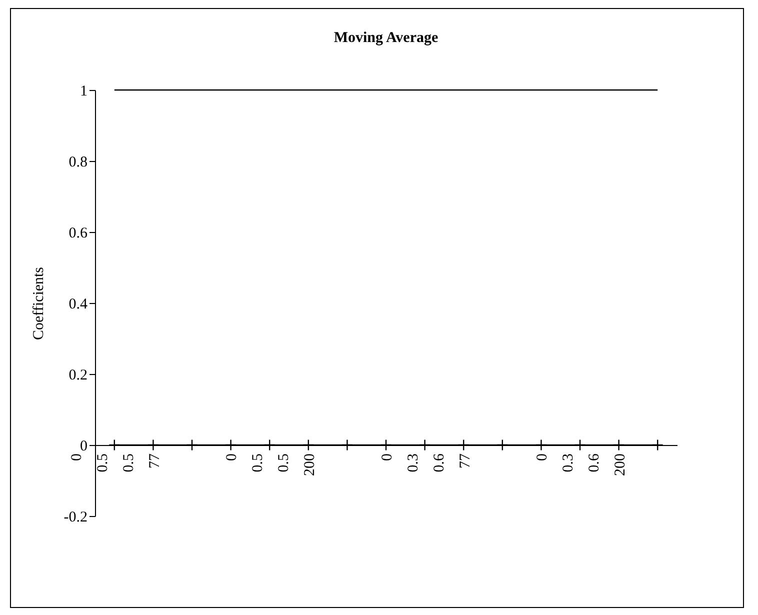  I want to click on y-tick-label: 0.2, so click(78, 376).